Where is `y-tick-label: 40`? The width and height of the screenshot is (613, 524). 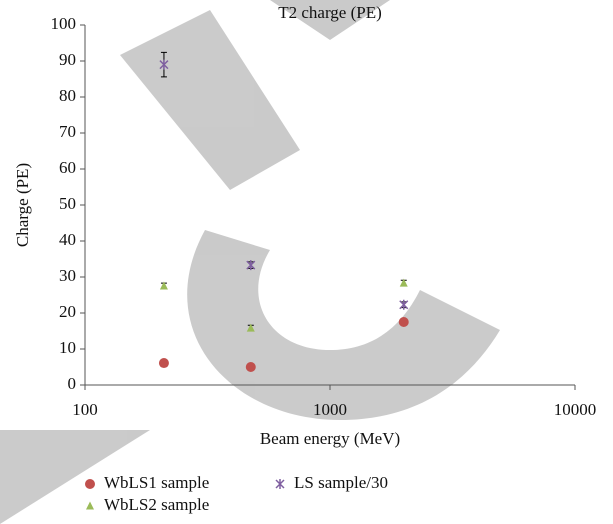 y-tick-label: 40 is located at coordinates (67, 239).